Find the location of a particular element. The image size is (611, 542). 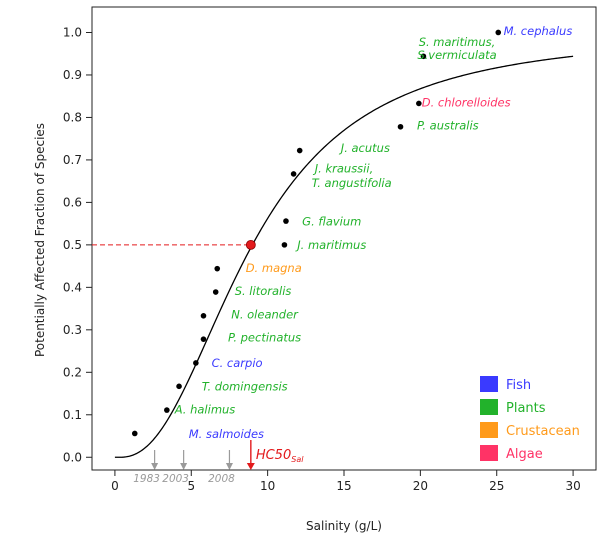

x-tick-label: 20 is located at coordinates (420, 486).